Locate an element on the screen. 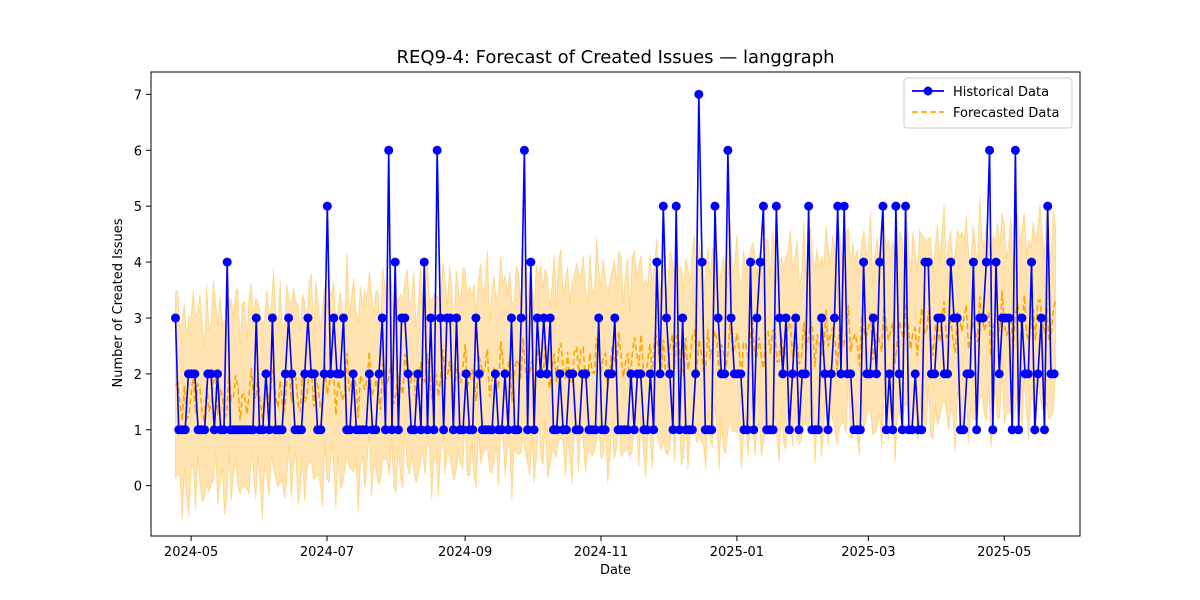 The width and height of the screenshot is (1200, 600). legend-box is located at coordinates (988, 103).